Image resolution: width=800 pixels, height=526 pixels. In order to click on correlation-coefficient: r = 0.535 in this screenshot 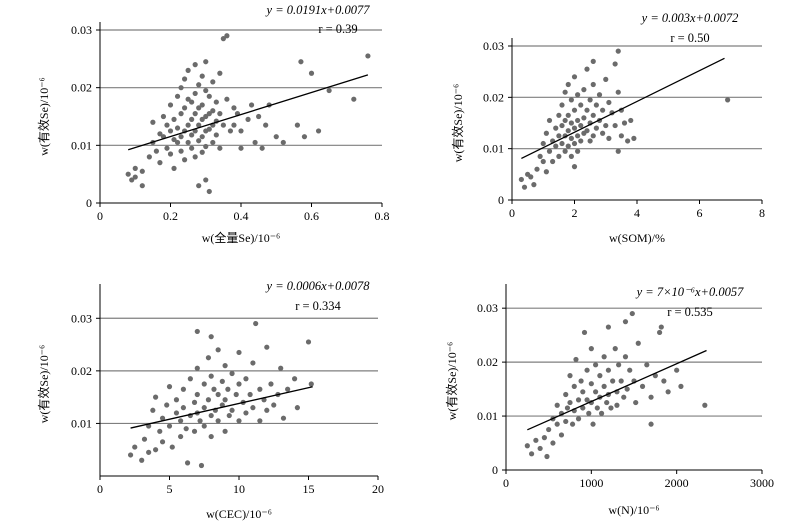, I will do `click(690, 312)`.